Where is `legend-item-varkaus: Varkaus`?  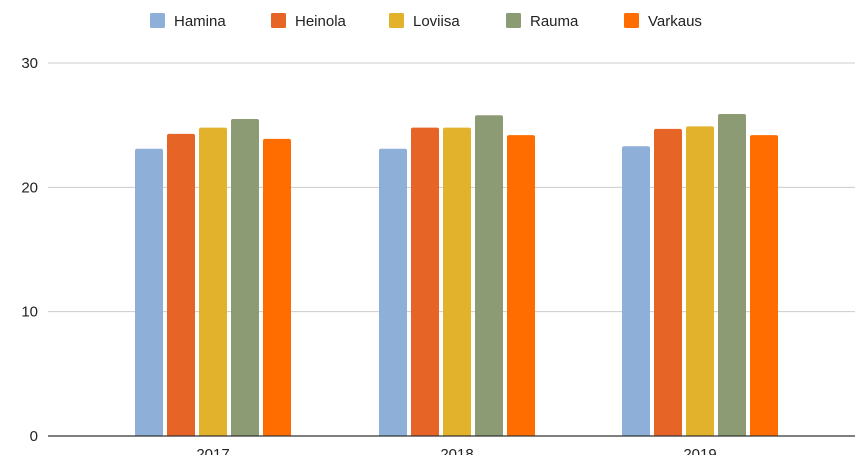
legend-item-varkaus: Varkaus is located at coordinates (663, 21).